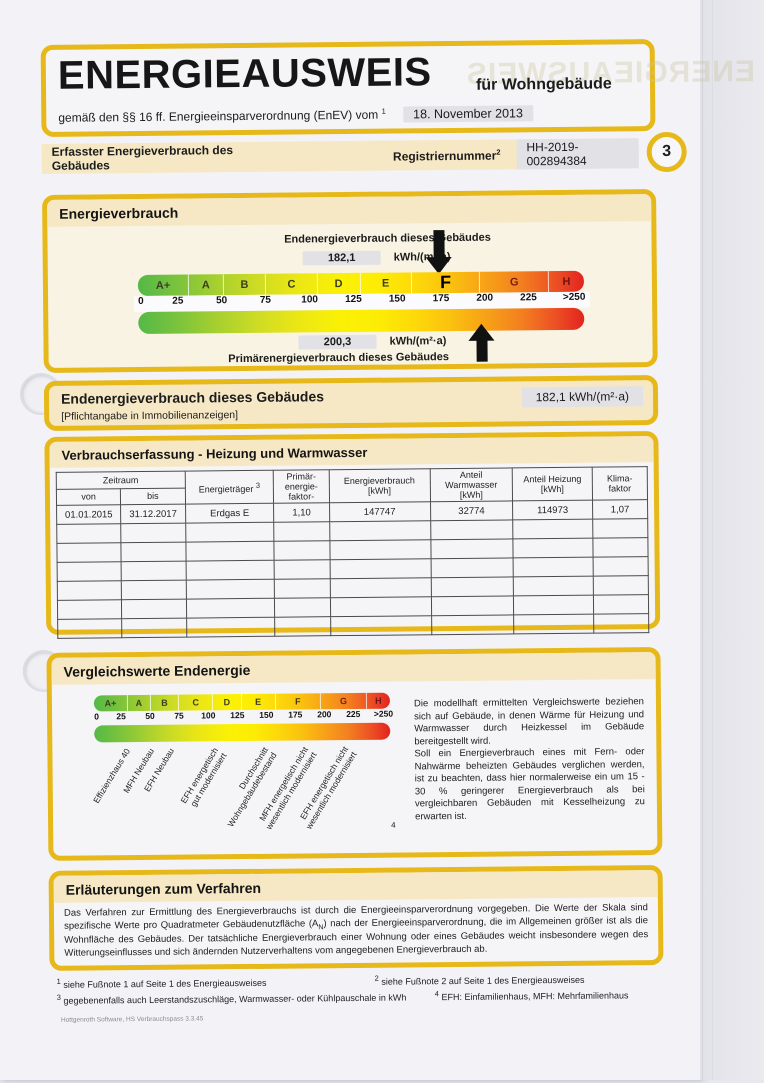 The height and width of the screenshot is (1083, 764). I want to click on class-c: C, so click(292, 284).